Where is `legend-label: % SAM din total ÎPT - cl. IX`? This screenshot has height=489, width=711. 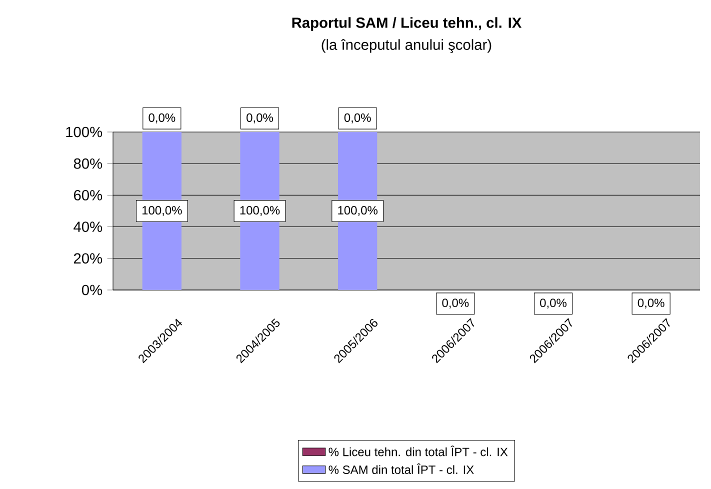
legend-label: % SAM din total ÎPT - cl. IX is located at coordinates (401, 468).